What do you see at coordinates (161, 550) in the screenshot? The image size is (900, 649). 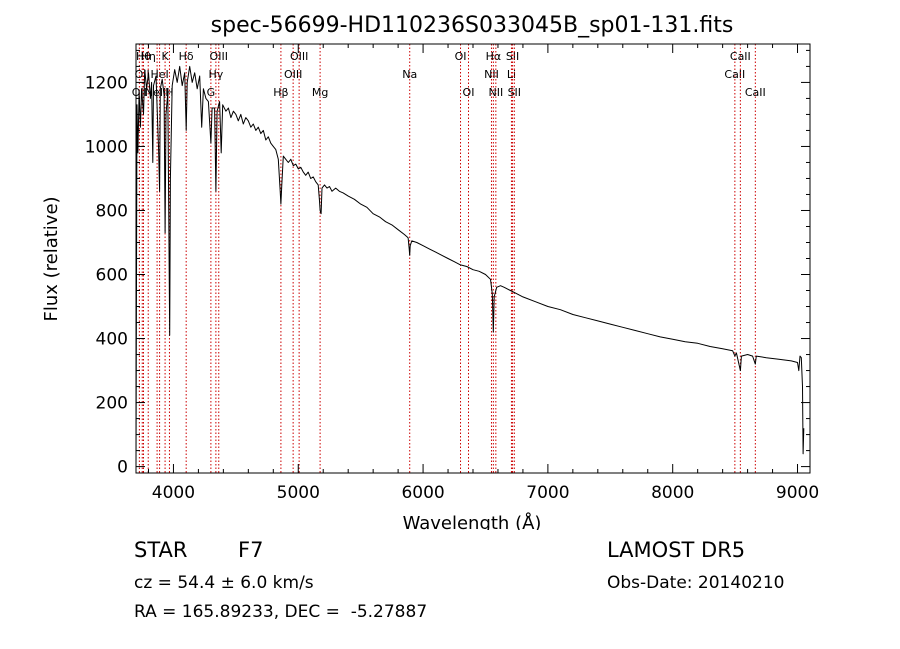 I see `object-class: STAR` at bounding box center [161, 550].